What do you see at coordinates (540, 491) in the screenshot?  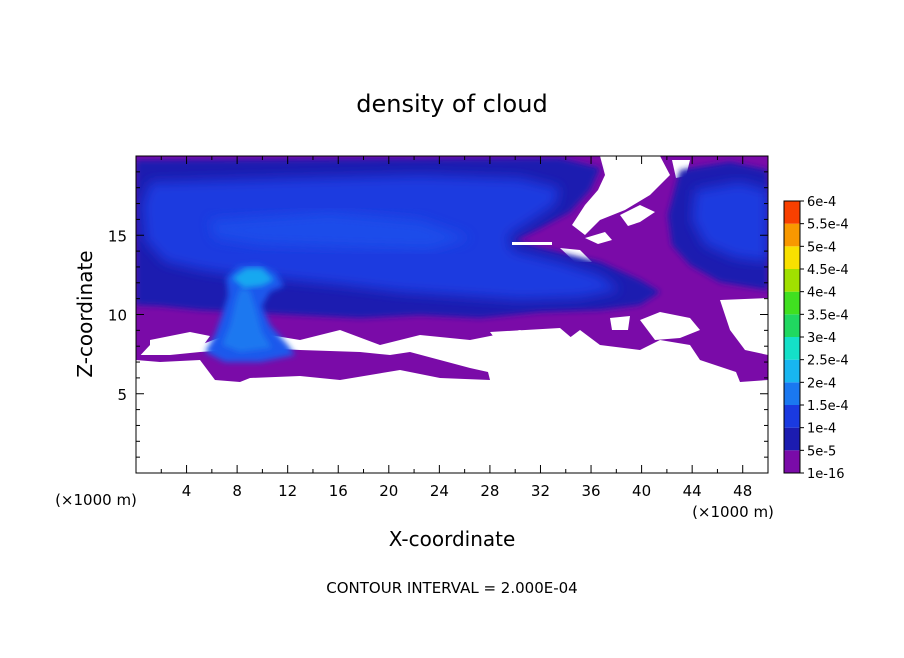 I see `x-tick-label: 32` at bounding box center [540, 491].